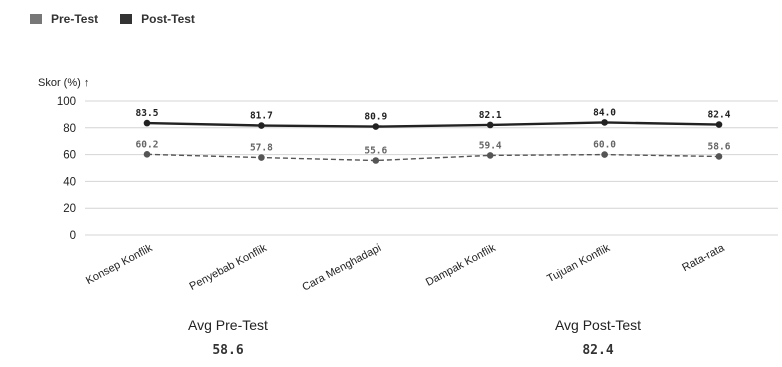  I want to click on data-label-pre: 60.0, so click(604, 145).